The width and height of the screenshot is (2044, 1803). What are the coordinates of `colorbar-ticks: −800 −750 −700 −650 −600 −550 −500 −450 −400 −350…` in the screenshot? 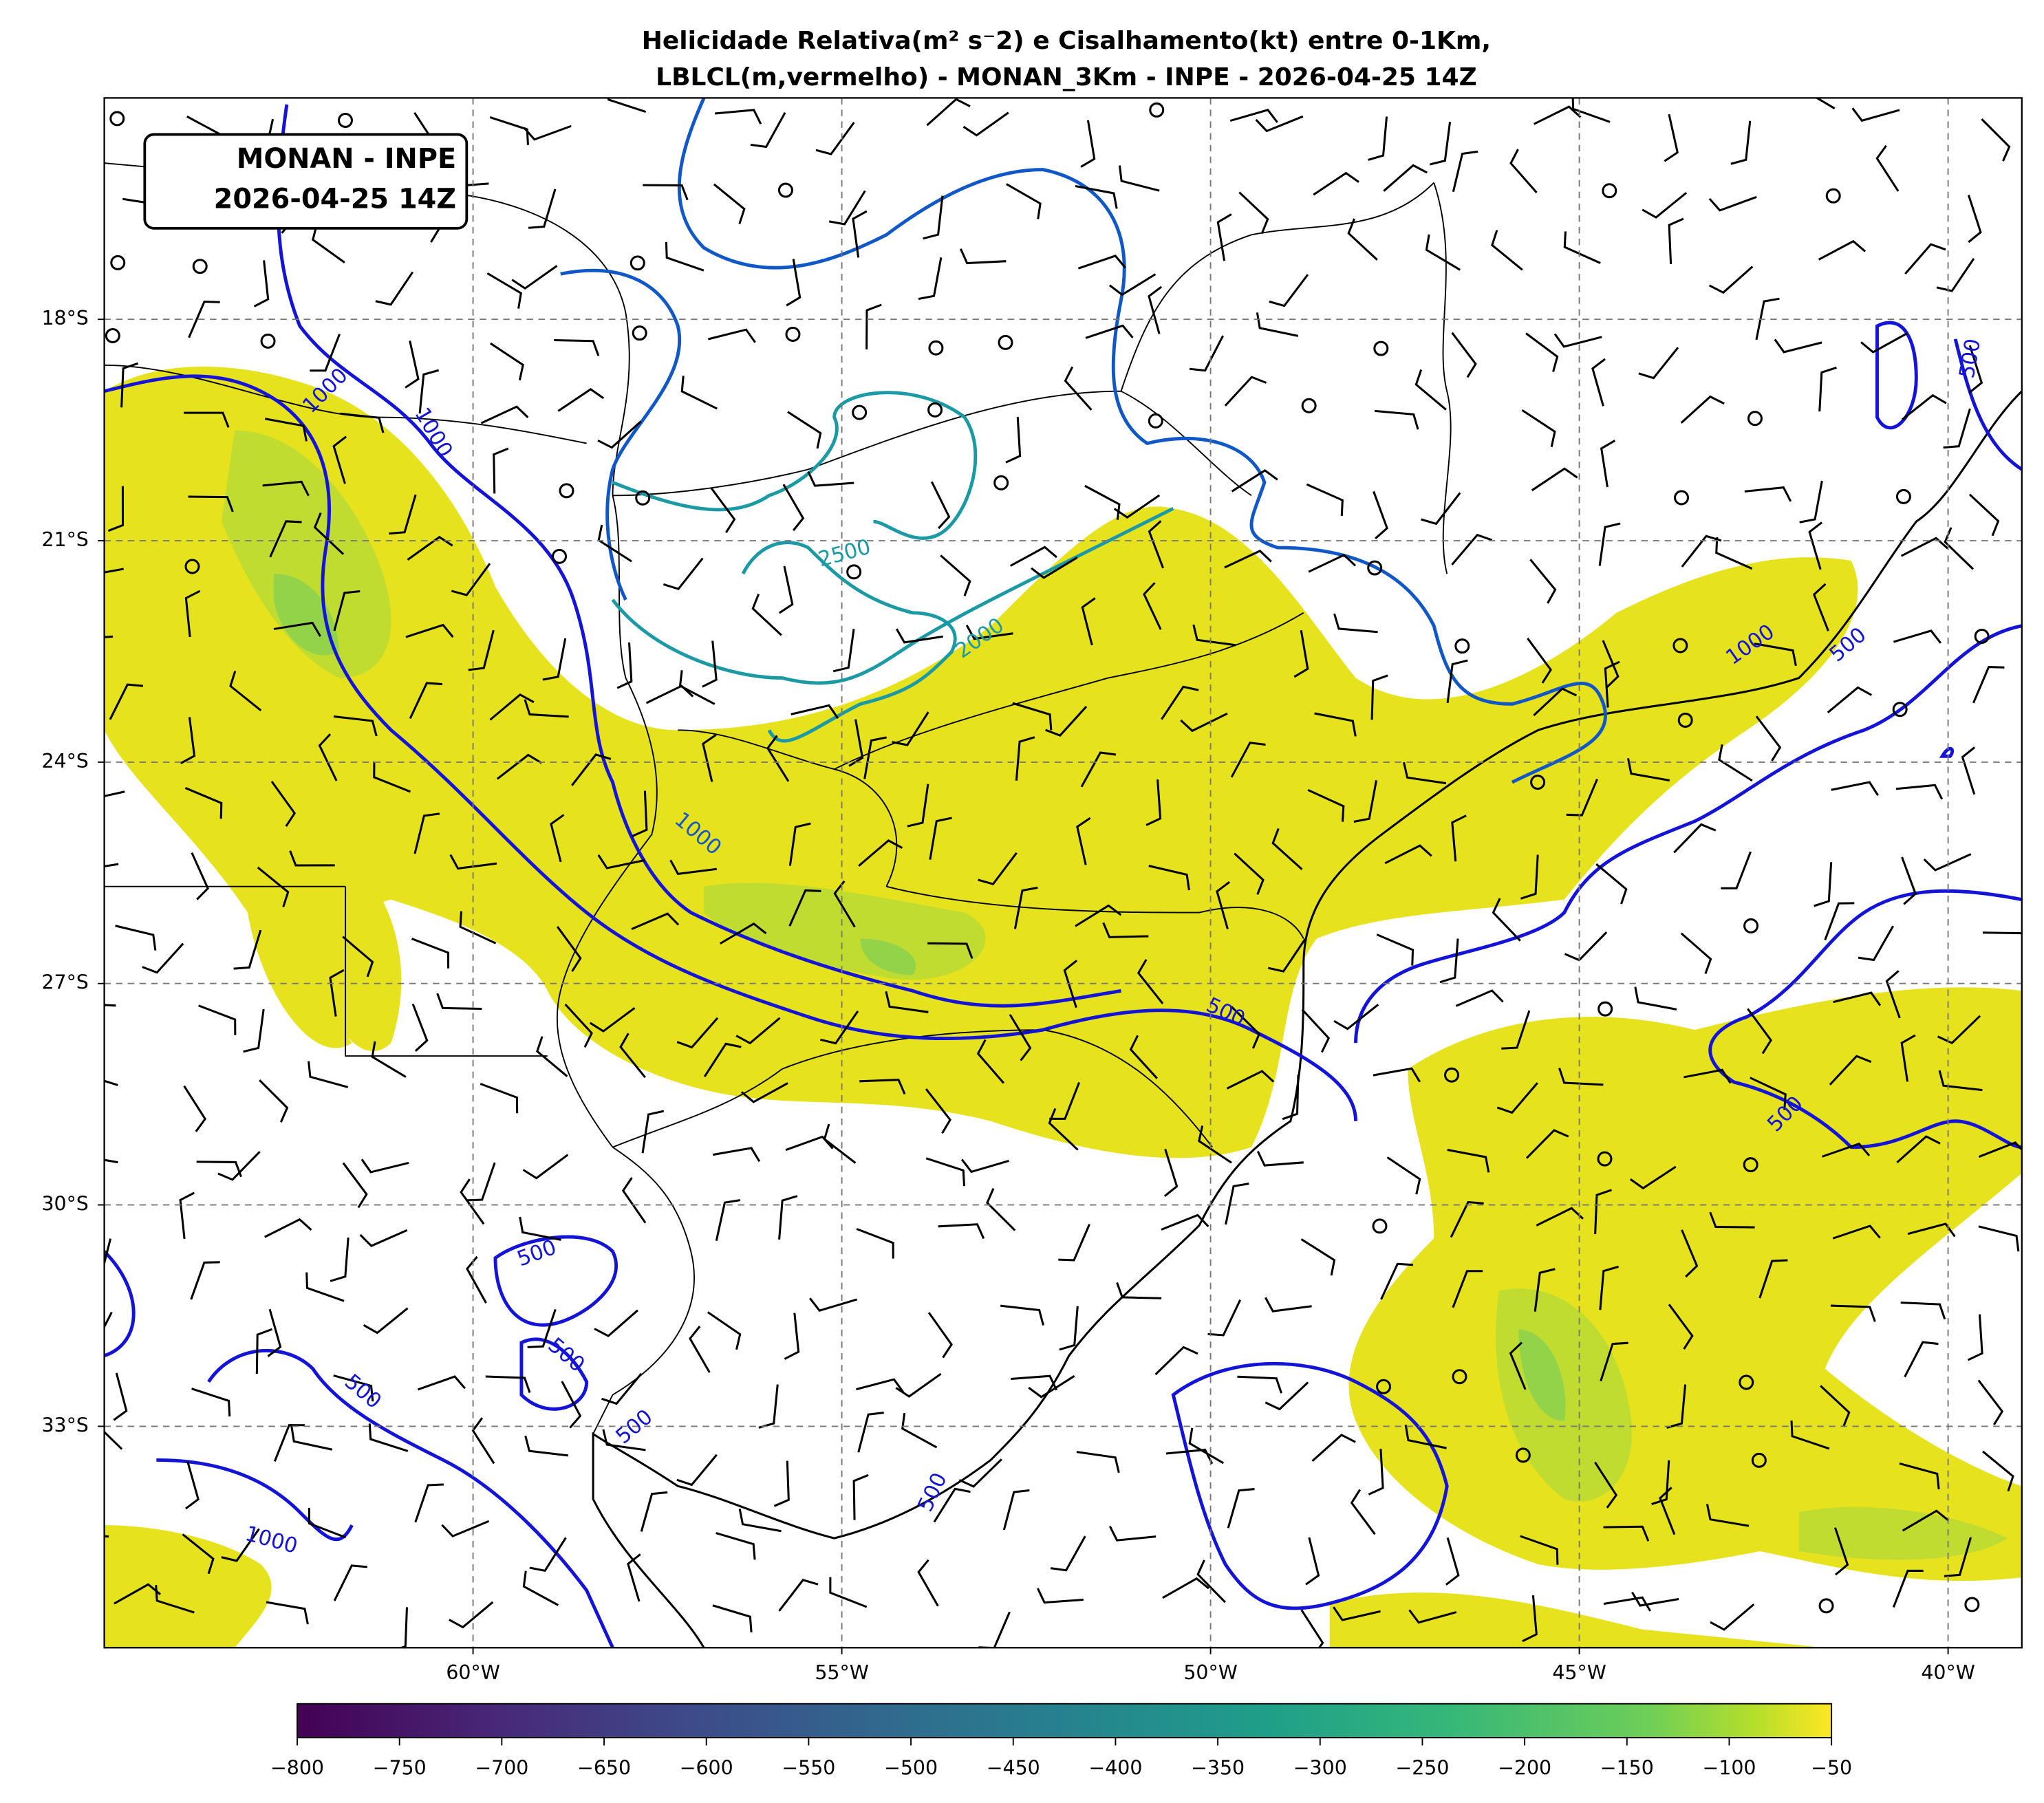 It's located at (1061, 1758).